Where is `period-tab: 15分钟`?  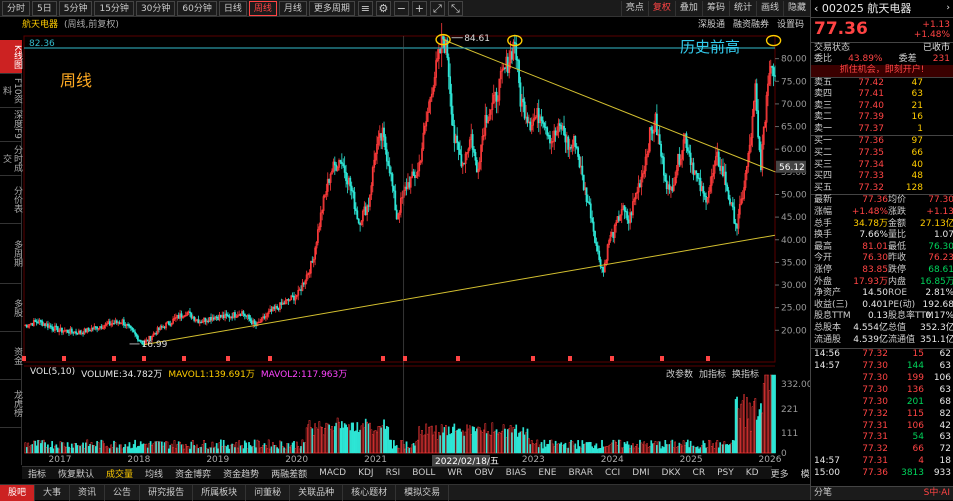 period-tab: 15分钟 is located at coordinates (114, 8).